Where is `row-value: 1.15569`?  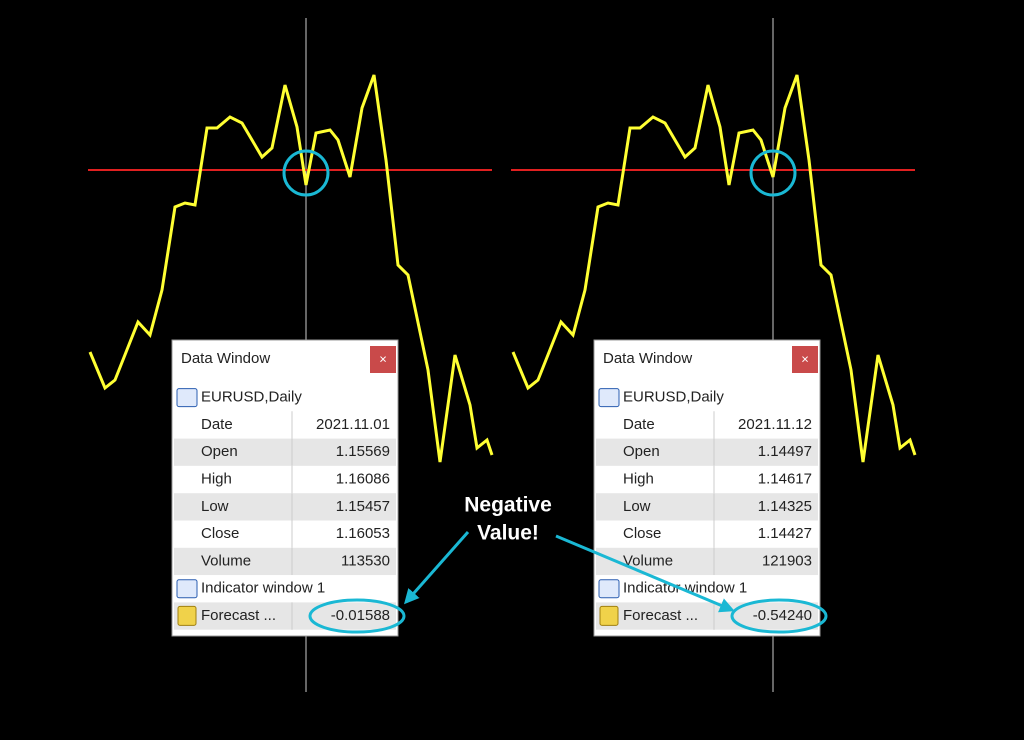 row-value: 1.15569 is located at coordinates (363, 451).